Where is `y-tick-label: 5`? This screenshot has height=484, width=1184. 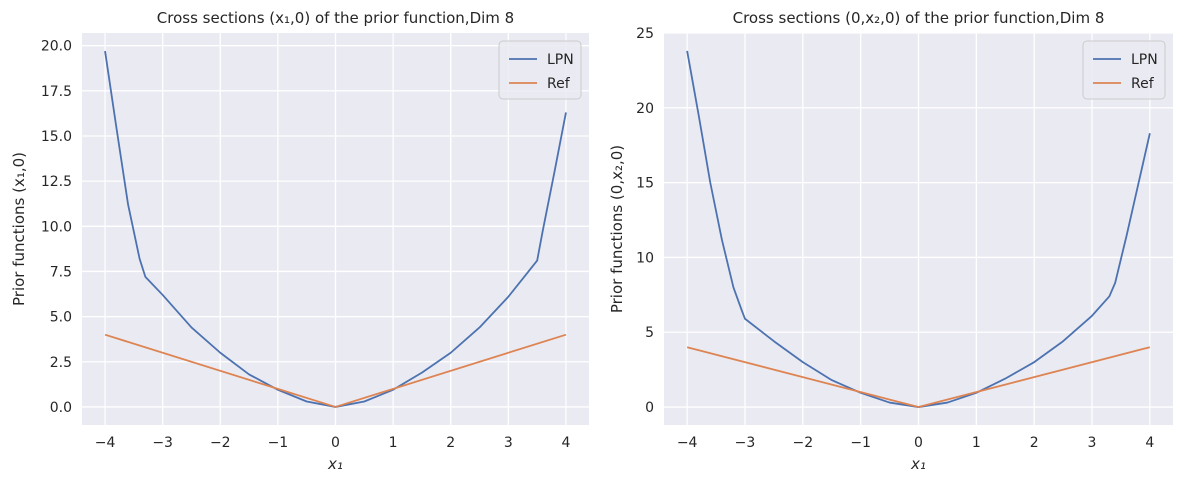 y-tick-label: 5 is located at coordinates (649, 333).